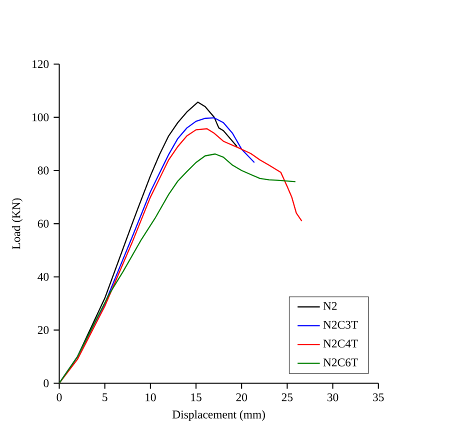  Describe the element at coordinates (340, 362) in the screenshot. I see `legend-label: N2C6T` at that location.